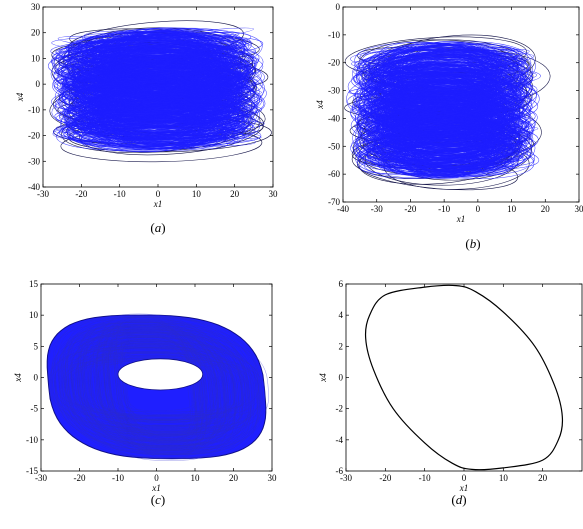 This screenshot has height=529, width=583. What do you see at coordinates (579, 209) in the screenshot?
I see `x-tick-label: 30` at bounding box center [579, 209].